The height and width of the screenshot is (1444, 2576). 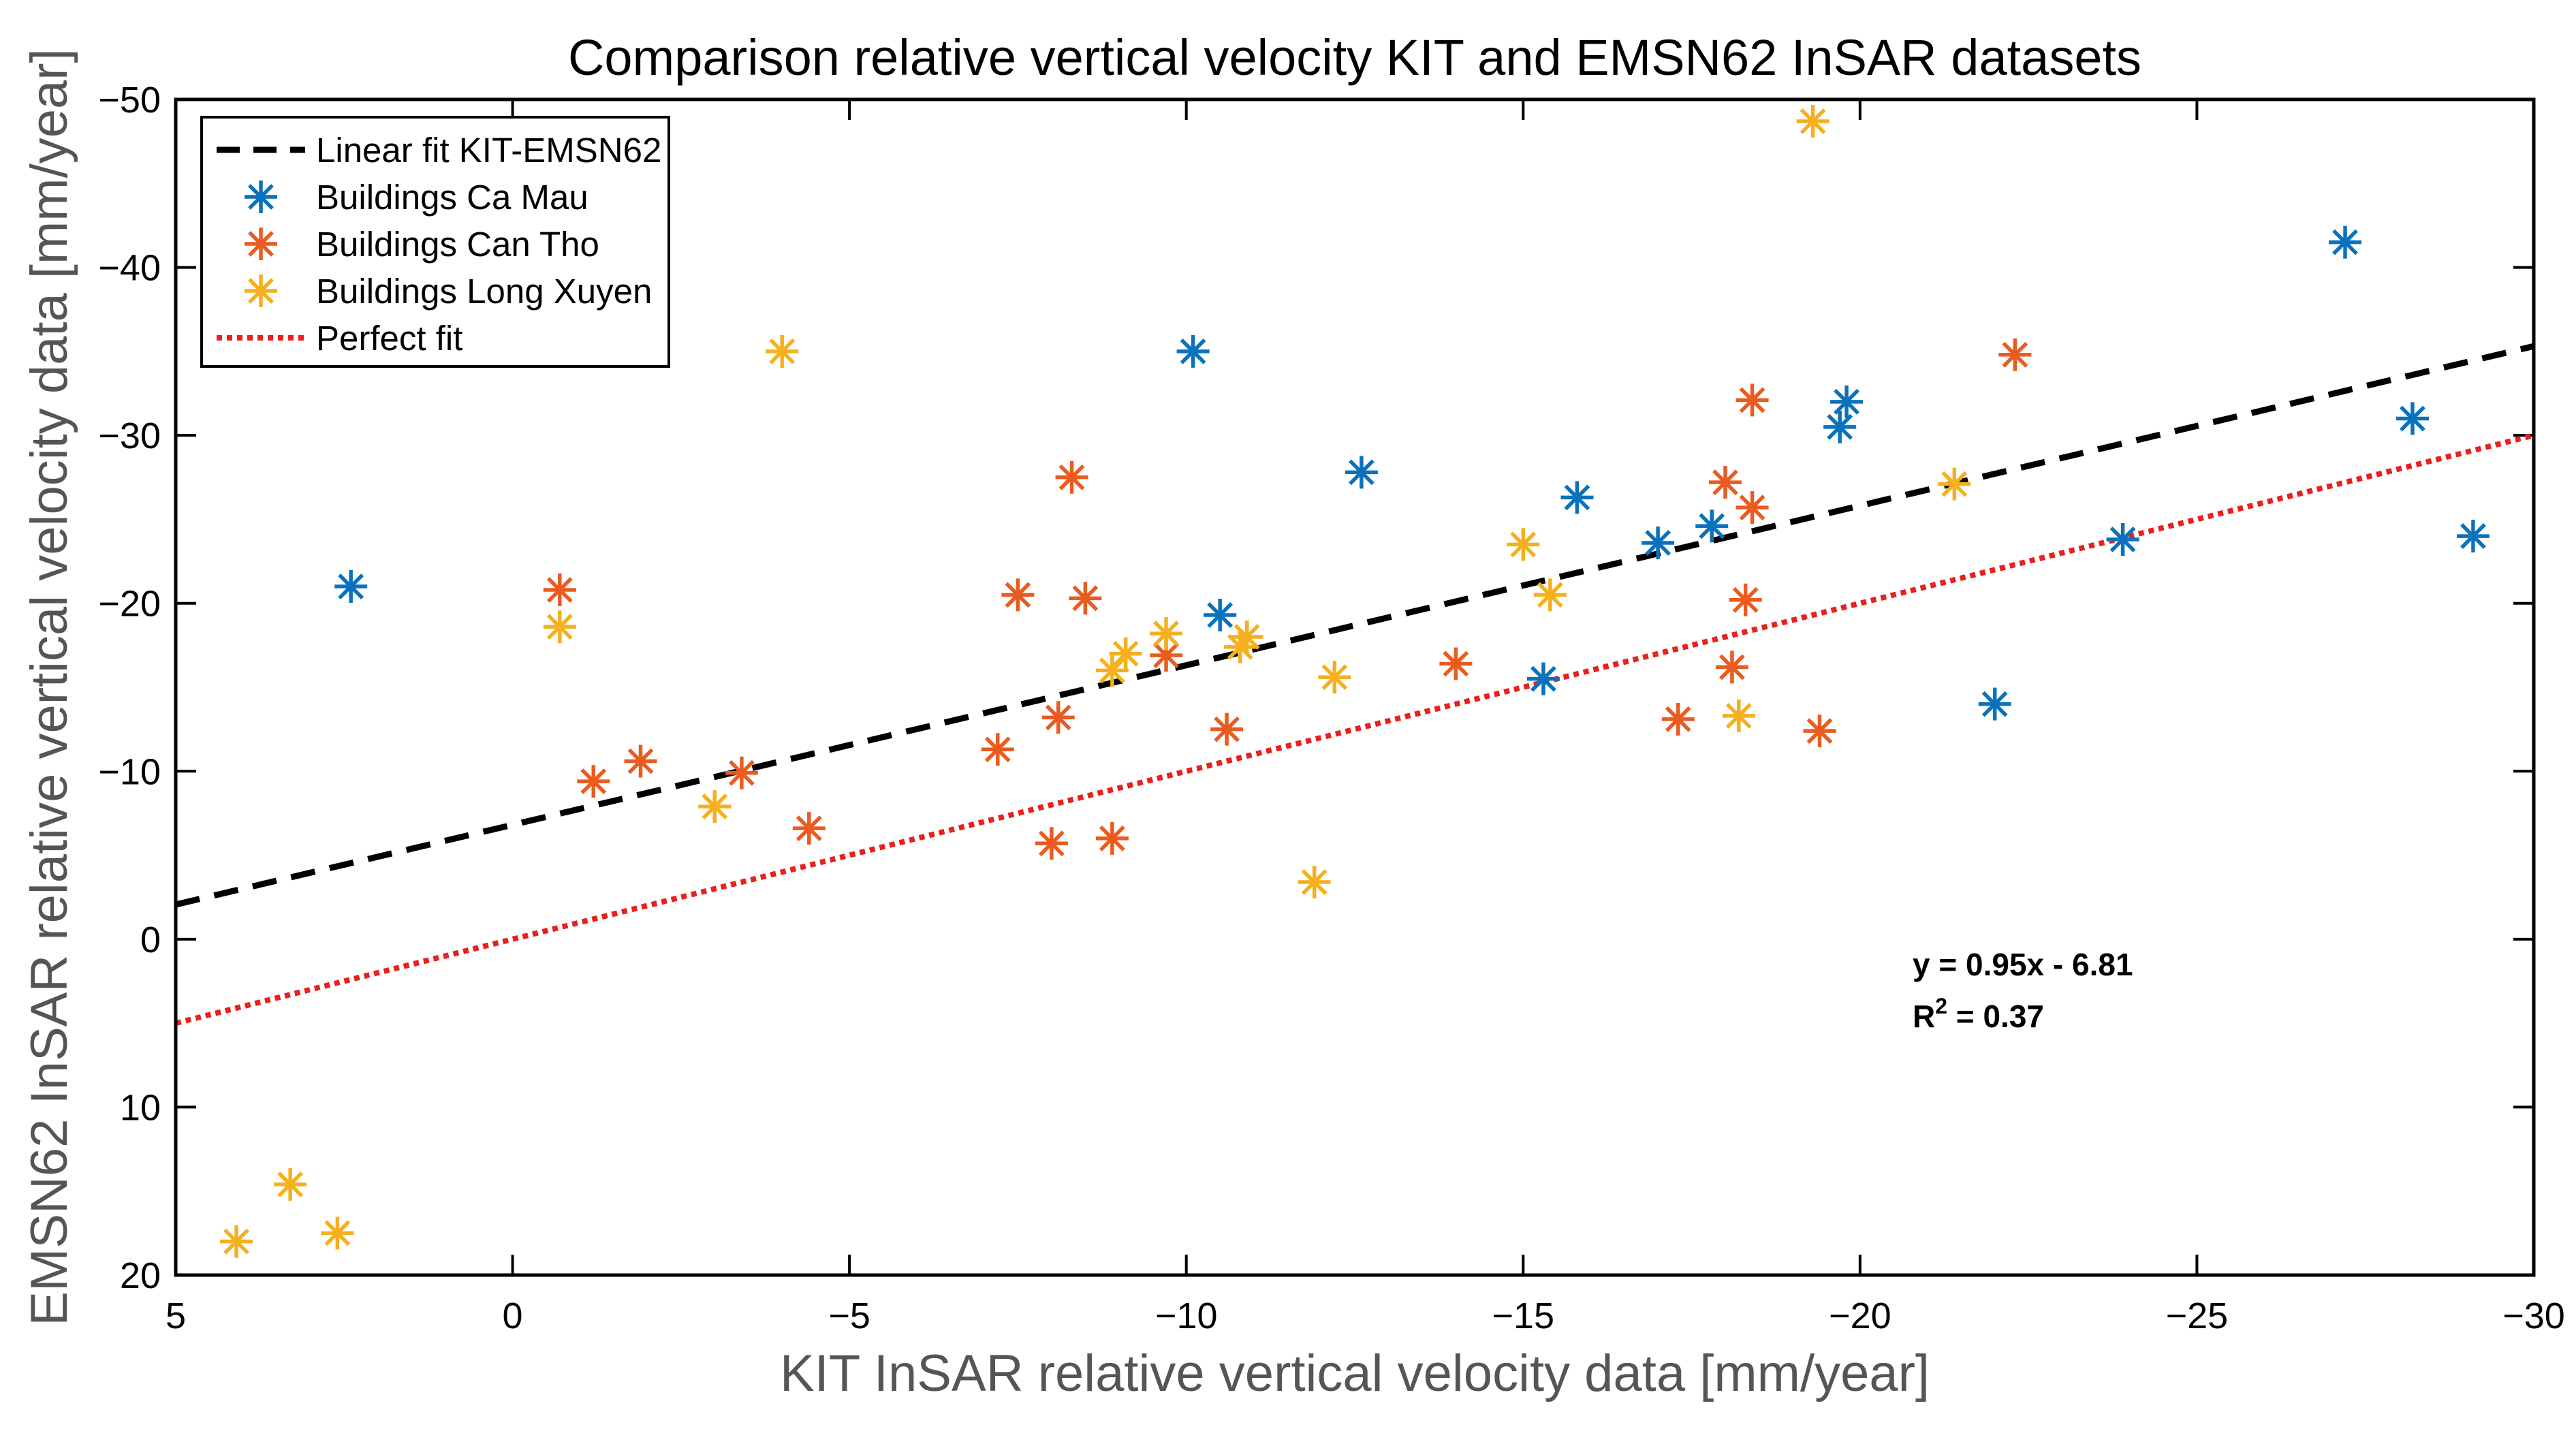 I want to click on r-squared-value: = 0.37, so click(x=1995, y=1016).